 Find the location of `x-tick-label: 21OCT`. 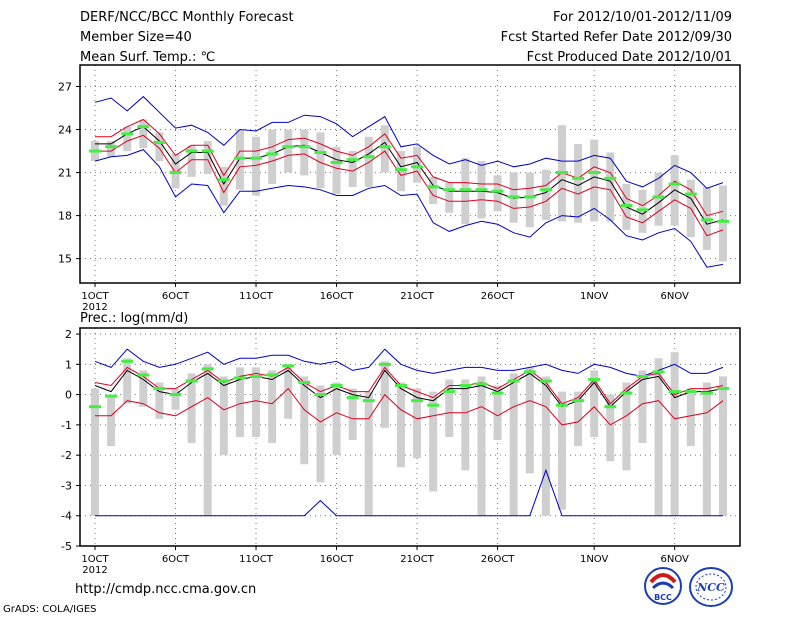

x-tick-label: 21OCT is located at coordinates (417, 559).